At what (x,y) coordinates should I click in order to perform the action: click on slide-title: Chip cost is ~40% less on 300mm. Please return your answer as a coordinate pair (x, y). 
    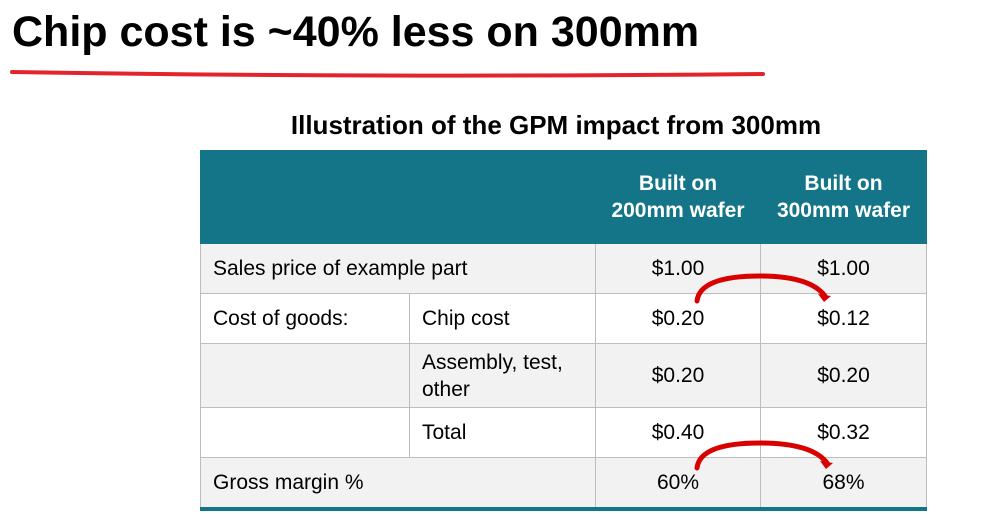
    Looking at the image, I should click on (356, 32).